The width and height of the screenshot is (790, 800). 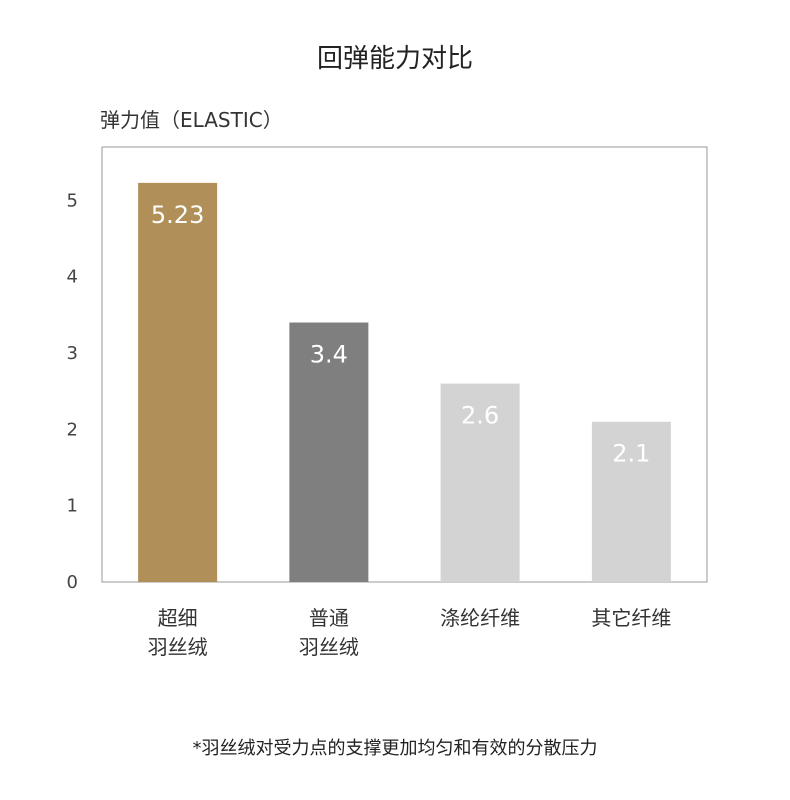 What do you see at coordinates (72, 277) in the screenshot?
I see `y-tick-label: 4` at bounding box center [72, 277].